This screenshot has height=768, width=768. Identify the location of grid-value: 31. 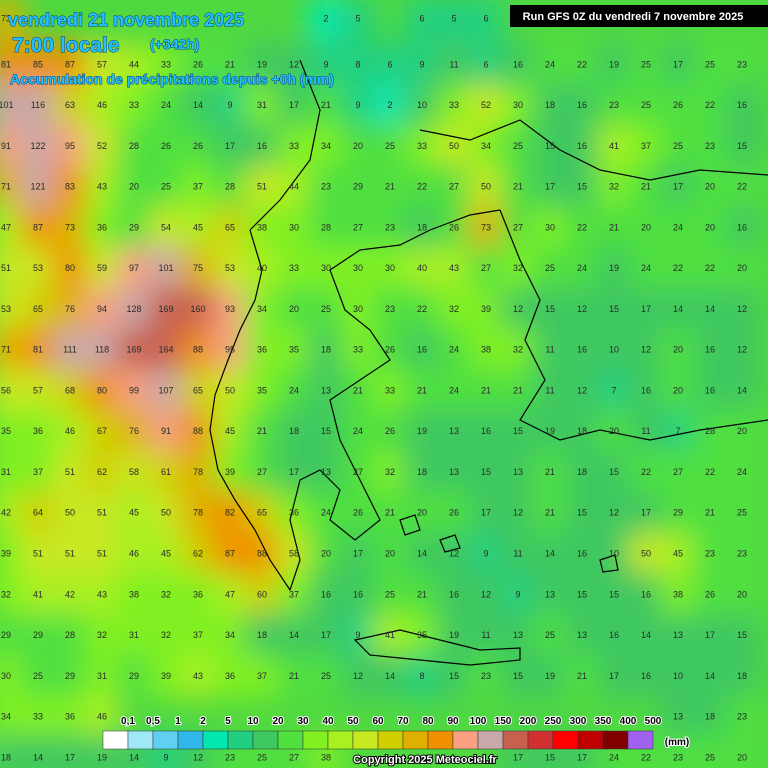
(102, 676).